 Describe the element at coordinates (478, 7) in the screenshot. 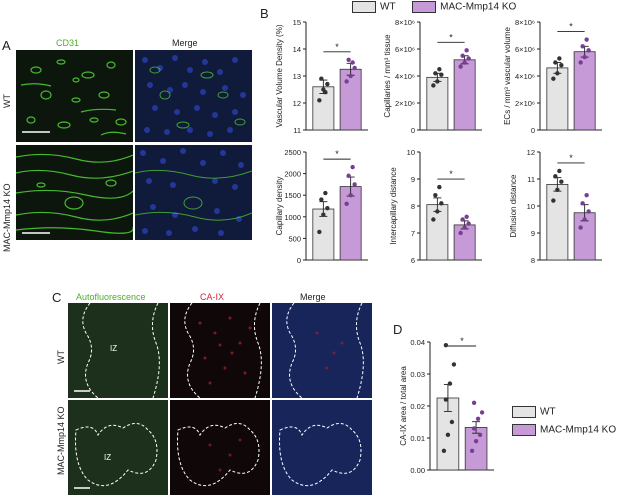

I see `legend-label-ko: MAC-Mmp14 KO` at that location.